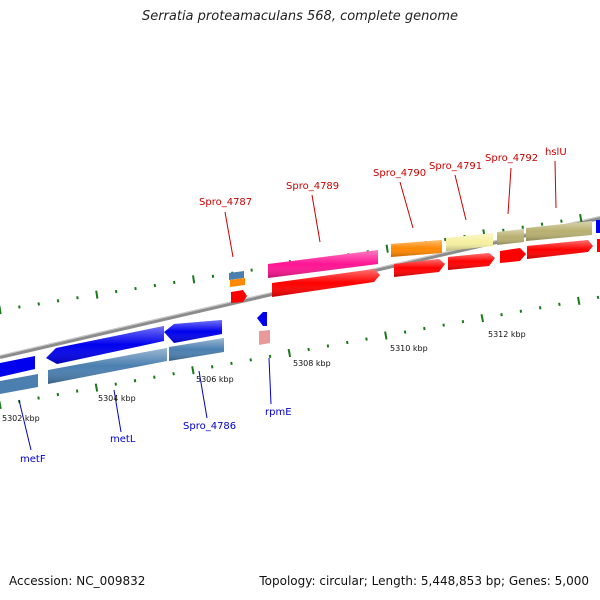 The width and height of the screenshot is (600, 600). Describe the element at coordinates (556, 152) in the screenshot. I see `label-hslU: hslU` at that location.